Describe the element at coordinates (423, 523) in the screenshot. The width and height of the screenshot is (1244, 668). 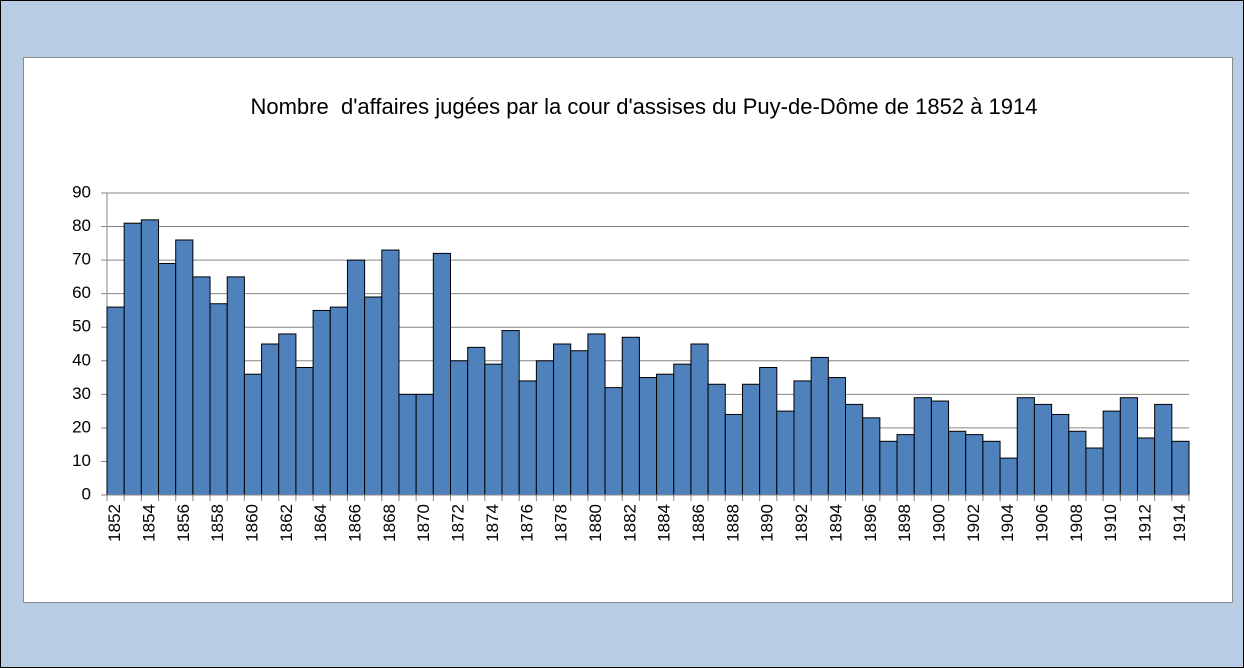
I see `x-tick-label: 1870` at that location.